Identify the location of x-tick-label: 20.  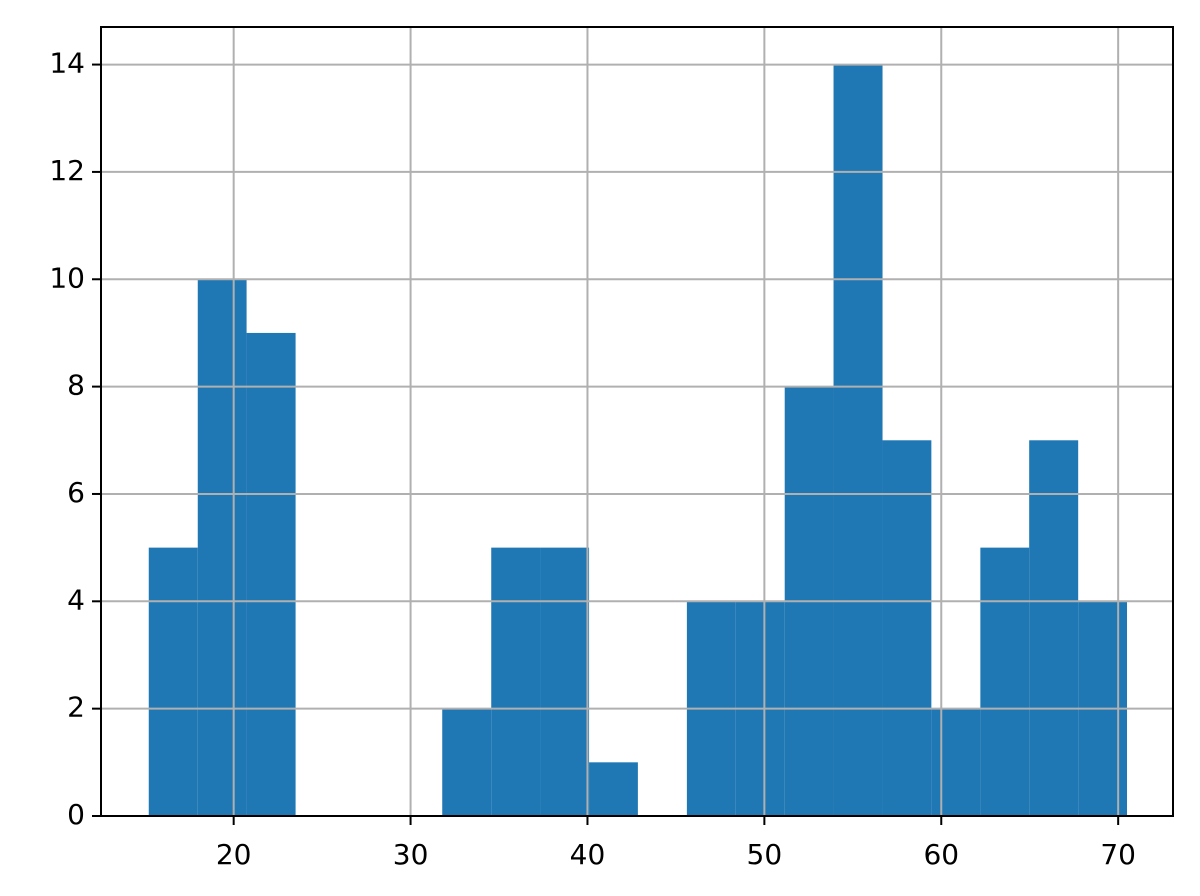
(234, 854).